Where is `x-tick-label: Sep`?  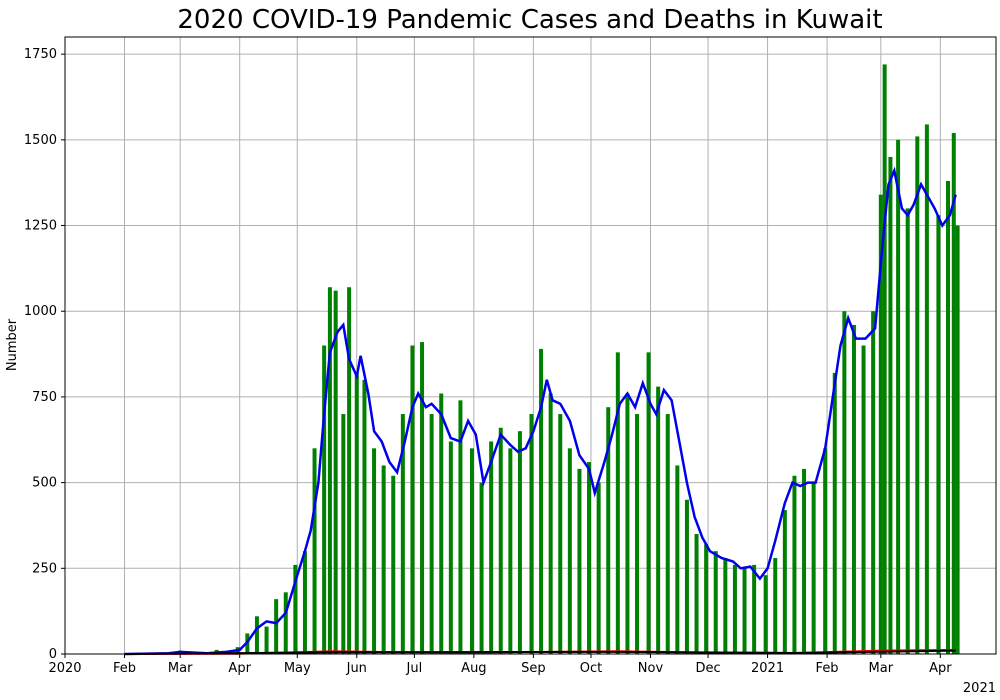 x-tick-label: Sep is located at coordinates (533, 668).